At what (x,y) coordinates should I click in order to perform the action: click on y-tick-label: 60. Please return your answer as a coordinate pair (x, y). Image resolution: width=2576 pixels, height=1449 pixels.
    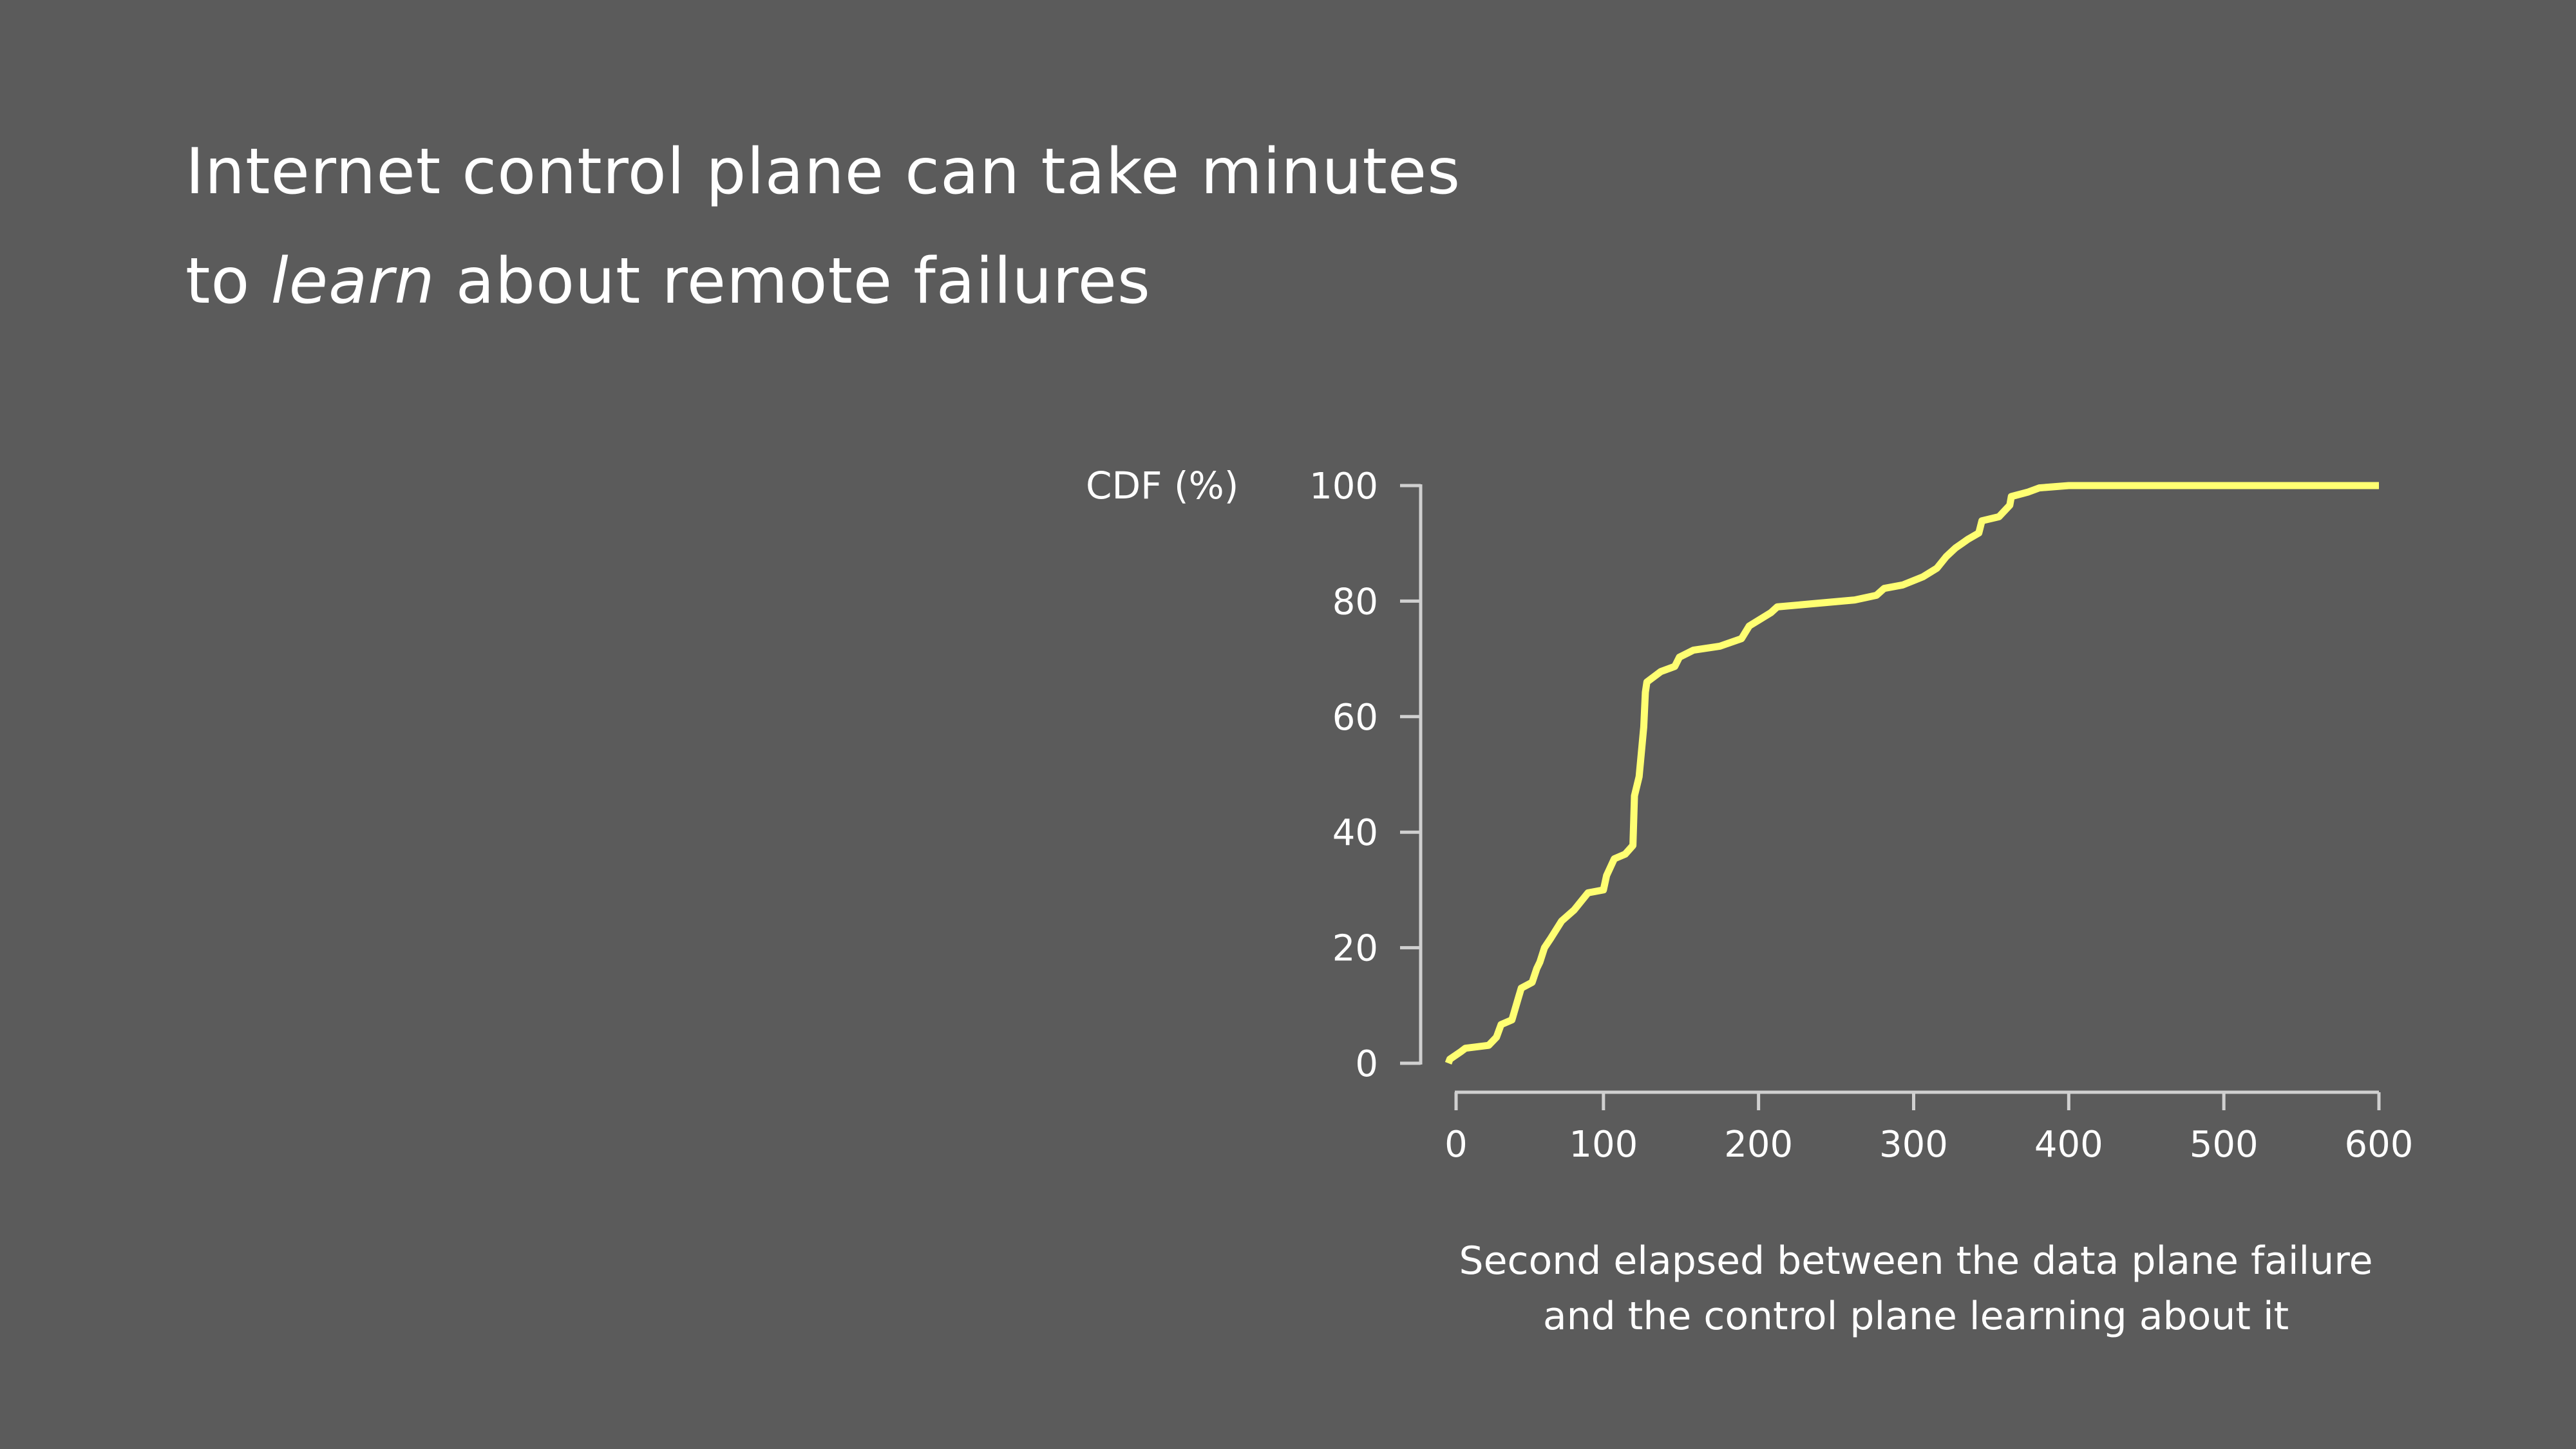
    Looking at the image, I should click on (1355, 718).